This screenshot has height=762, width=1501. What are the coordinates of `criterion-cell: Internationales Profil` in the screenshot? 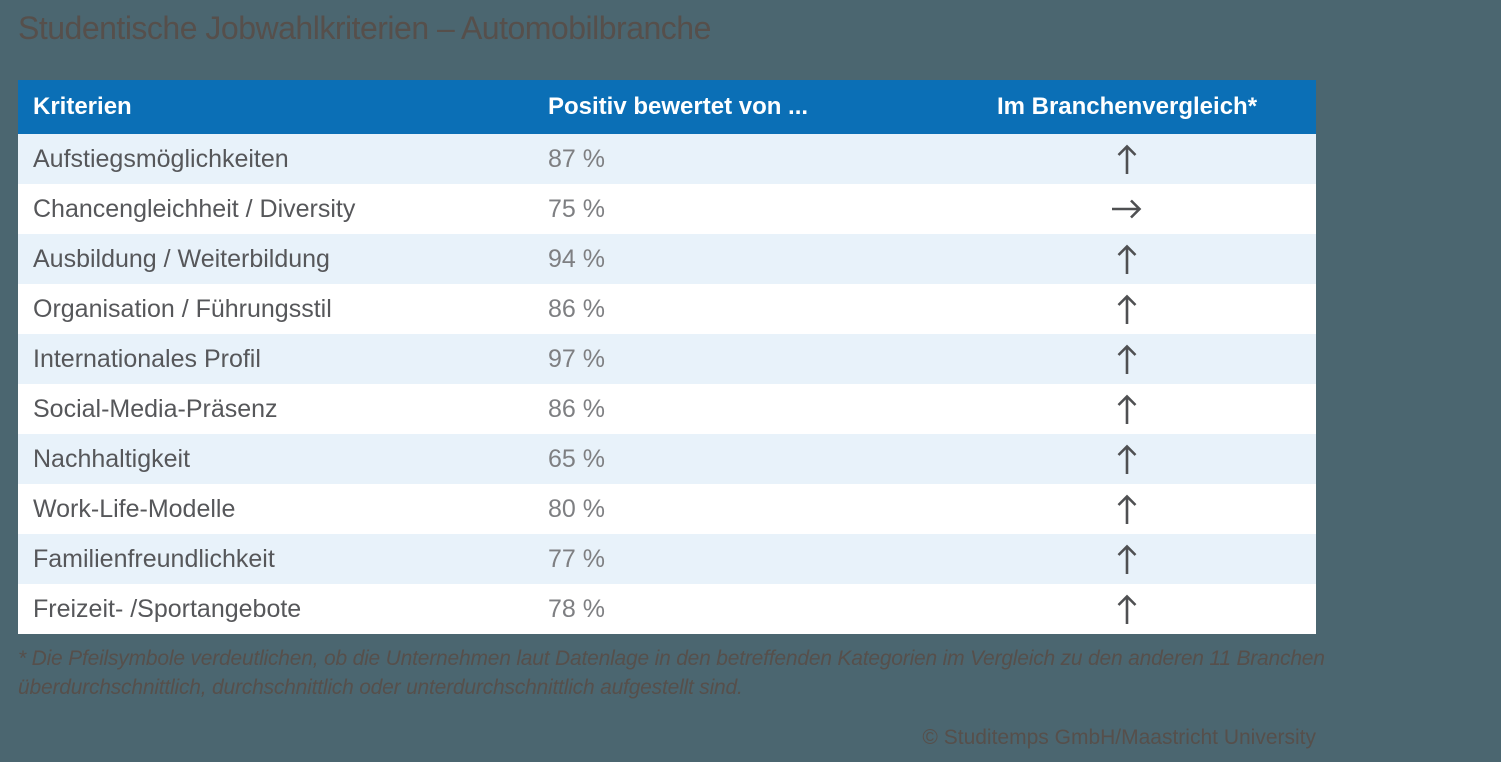 It's located at (147, 358).